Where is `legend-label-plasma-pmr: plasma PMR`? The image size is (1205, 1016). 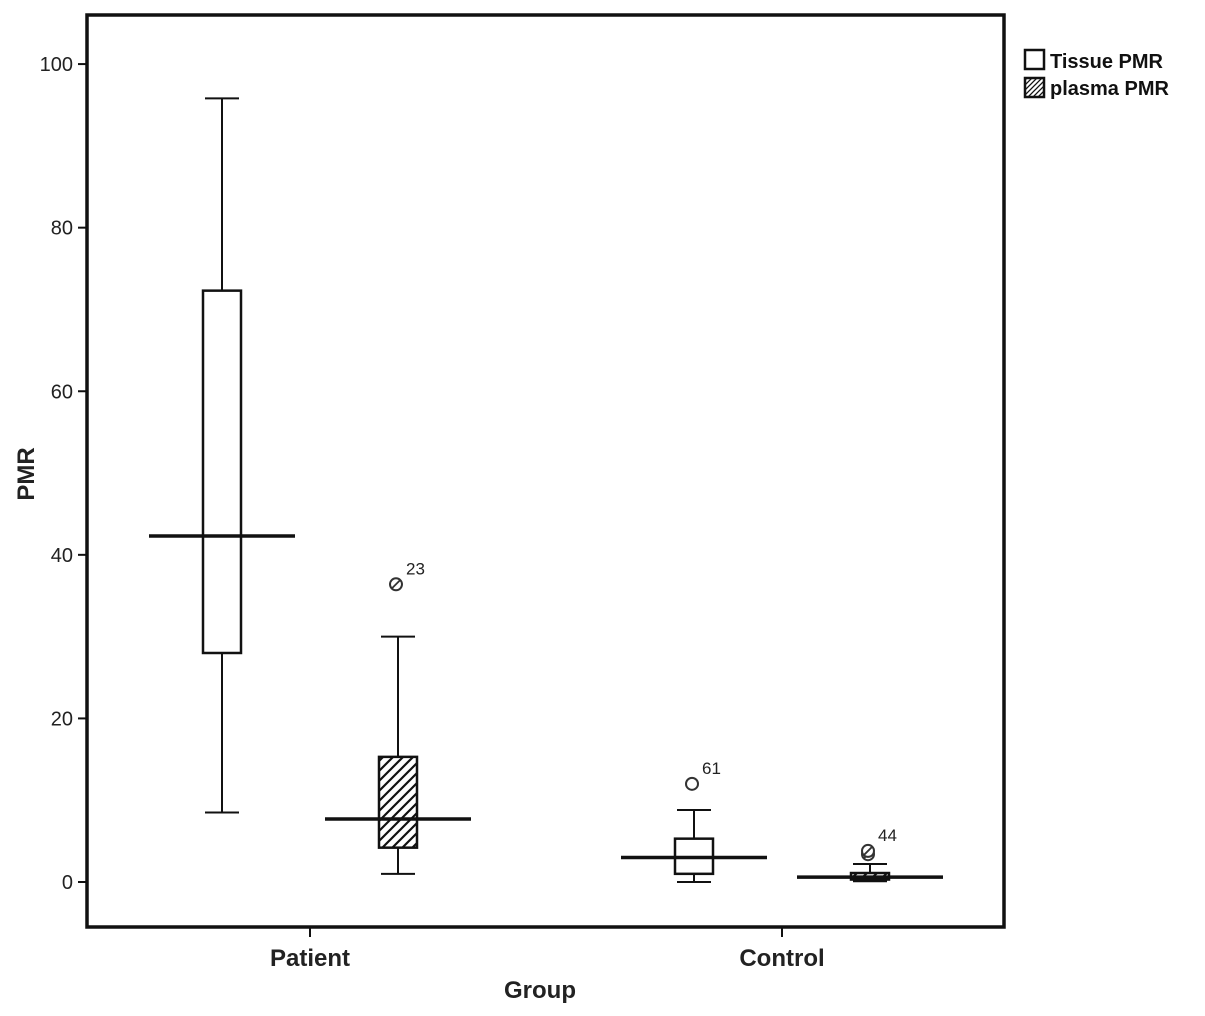 legend-label-plasma-pmr: plasma PMR is located at coordinates (1109, 89).